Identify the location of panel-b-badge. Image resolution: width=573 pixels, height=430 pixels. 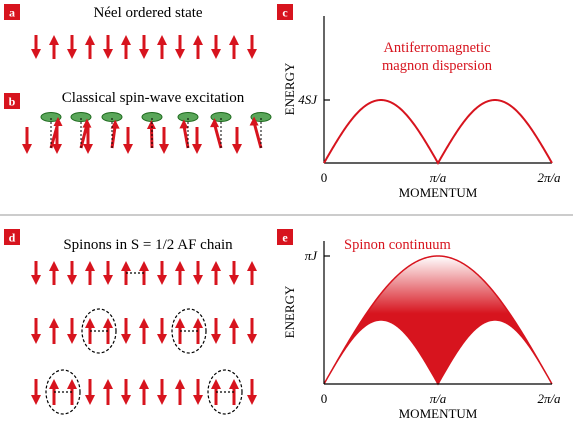
(12, 101).